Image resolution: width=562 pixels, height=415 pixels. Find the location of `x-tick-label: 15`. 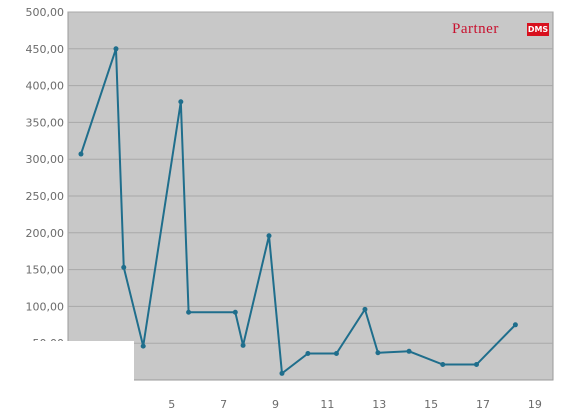

x-tick-label: 15 is located at coordinates (431, 404).